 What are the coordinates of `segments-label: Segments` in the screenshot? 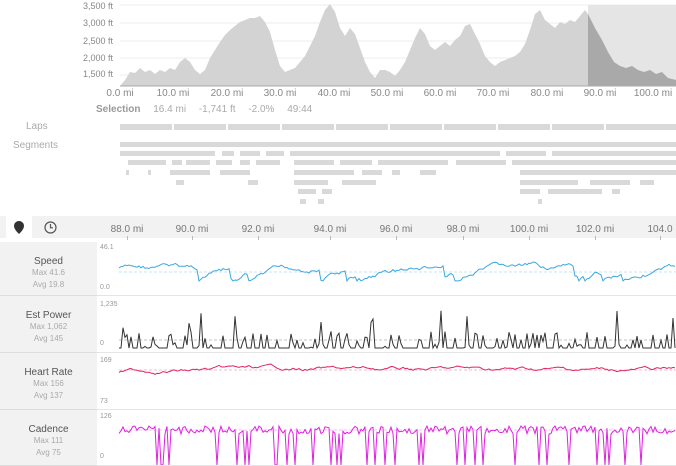 It's located at (36, 145).